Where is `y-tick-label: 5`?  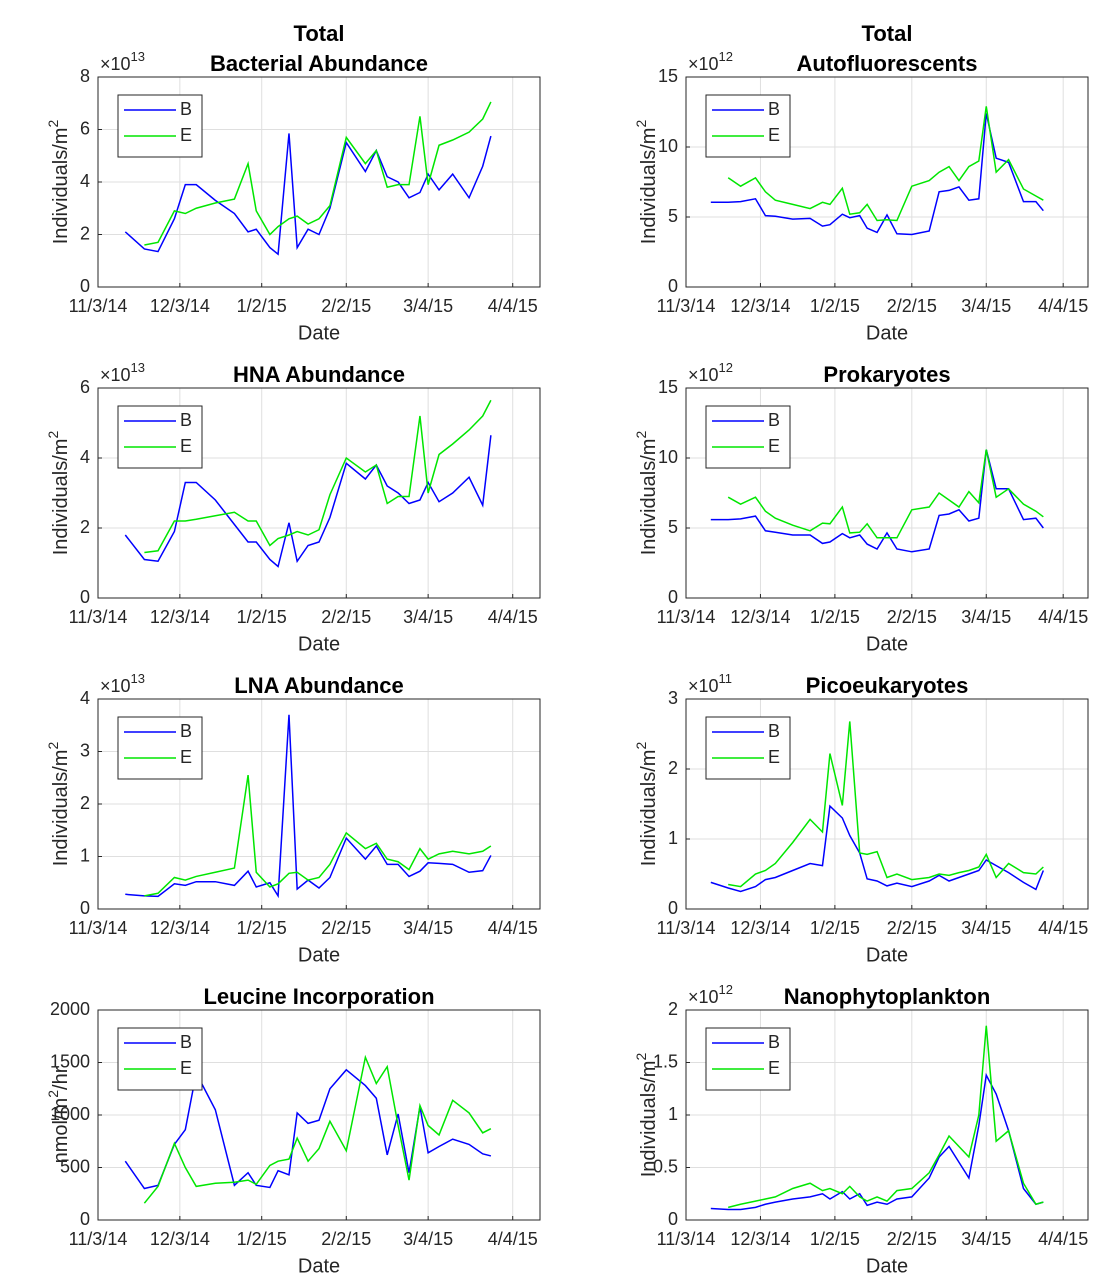 y-tick-label: 5 is located at coordinates (673, 527).